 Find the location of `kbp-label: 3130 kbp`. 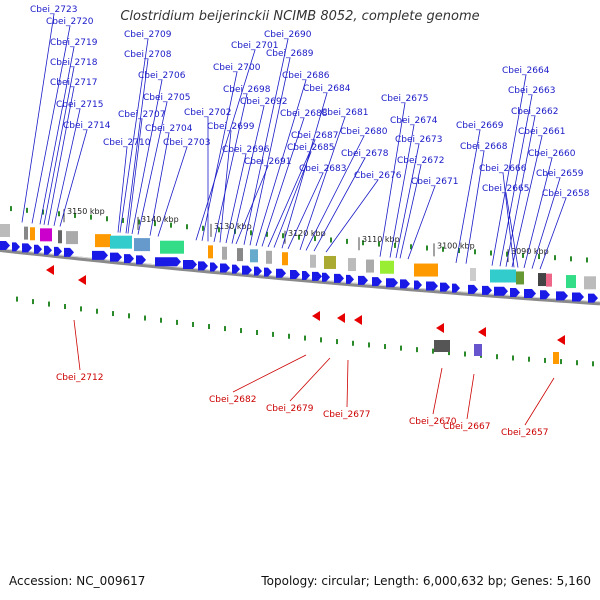

kbp-label: 3130 kbp is located at coordinates (233, 226).